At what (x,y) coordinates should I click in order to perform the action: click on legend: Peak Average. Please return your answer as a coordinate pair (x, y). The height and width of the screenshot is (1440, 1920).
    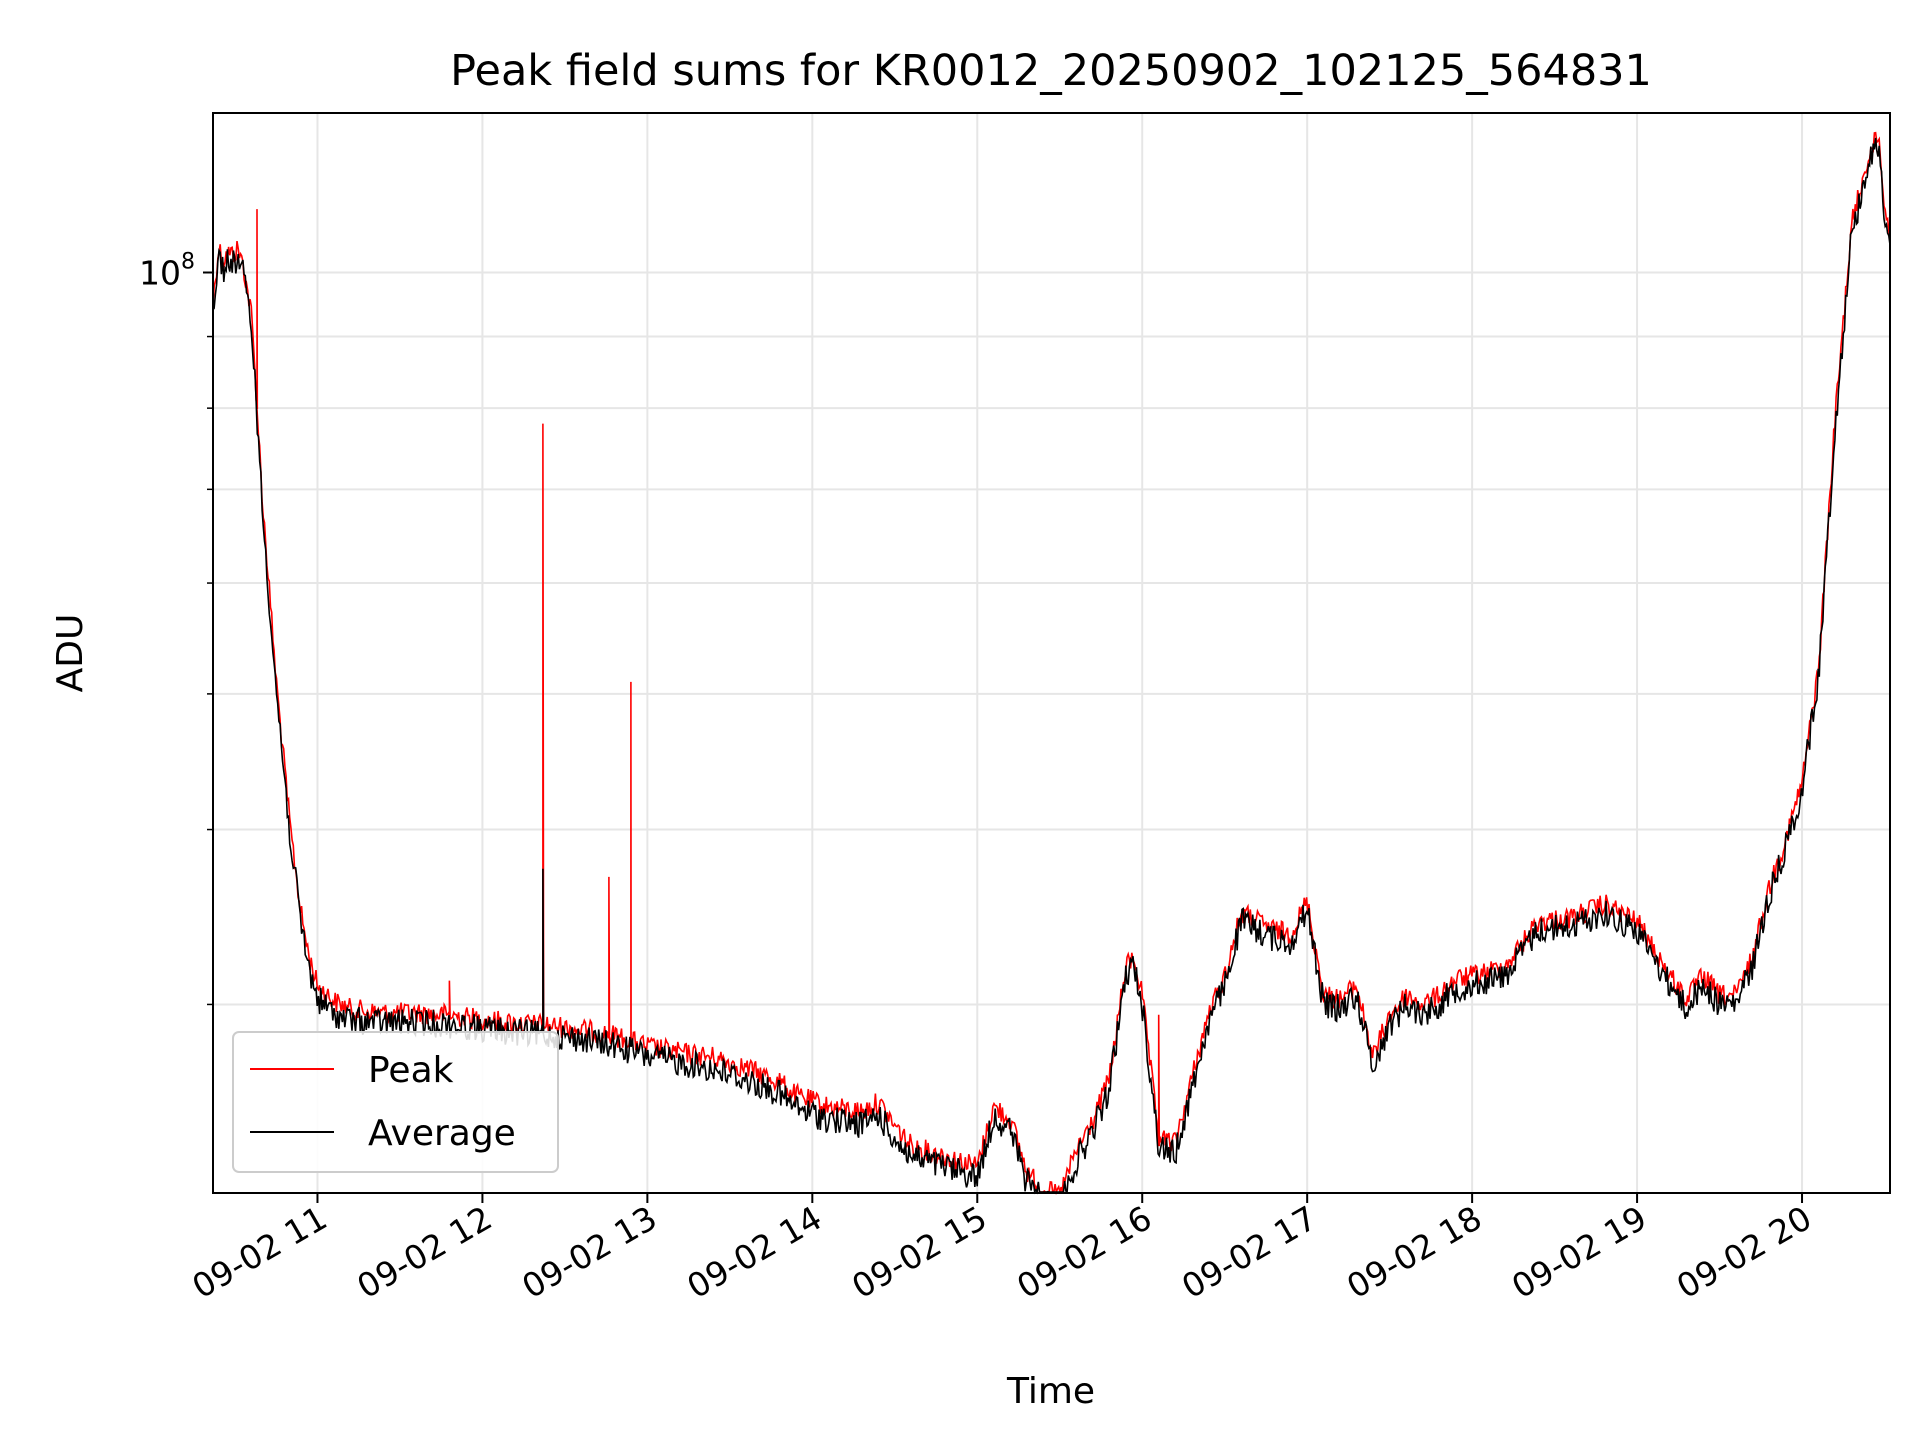
    Looking at the image, I should click on (395, 1102).